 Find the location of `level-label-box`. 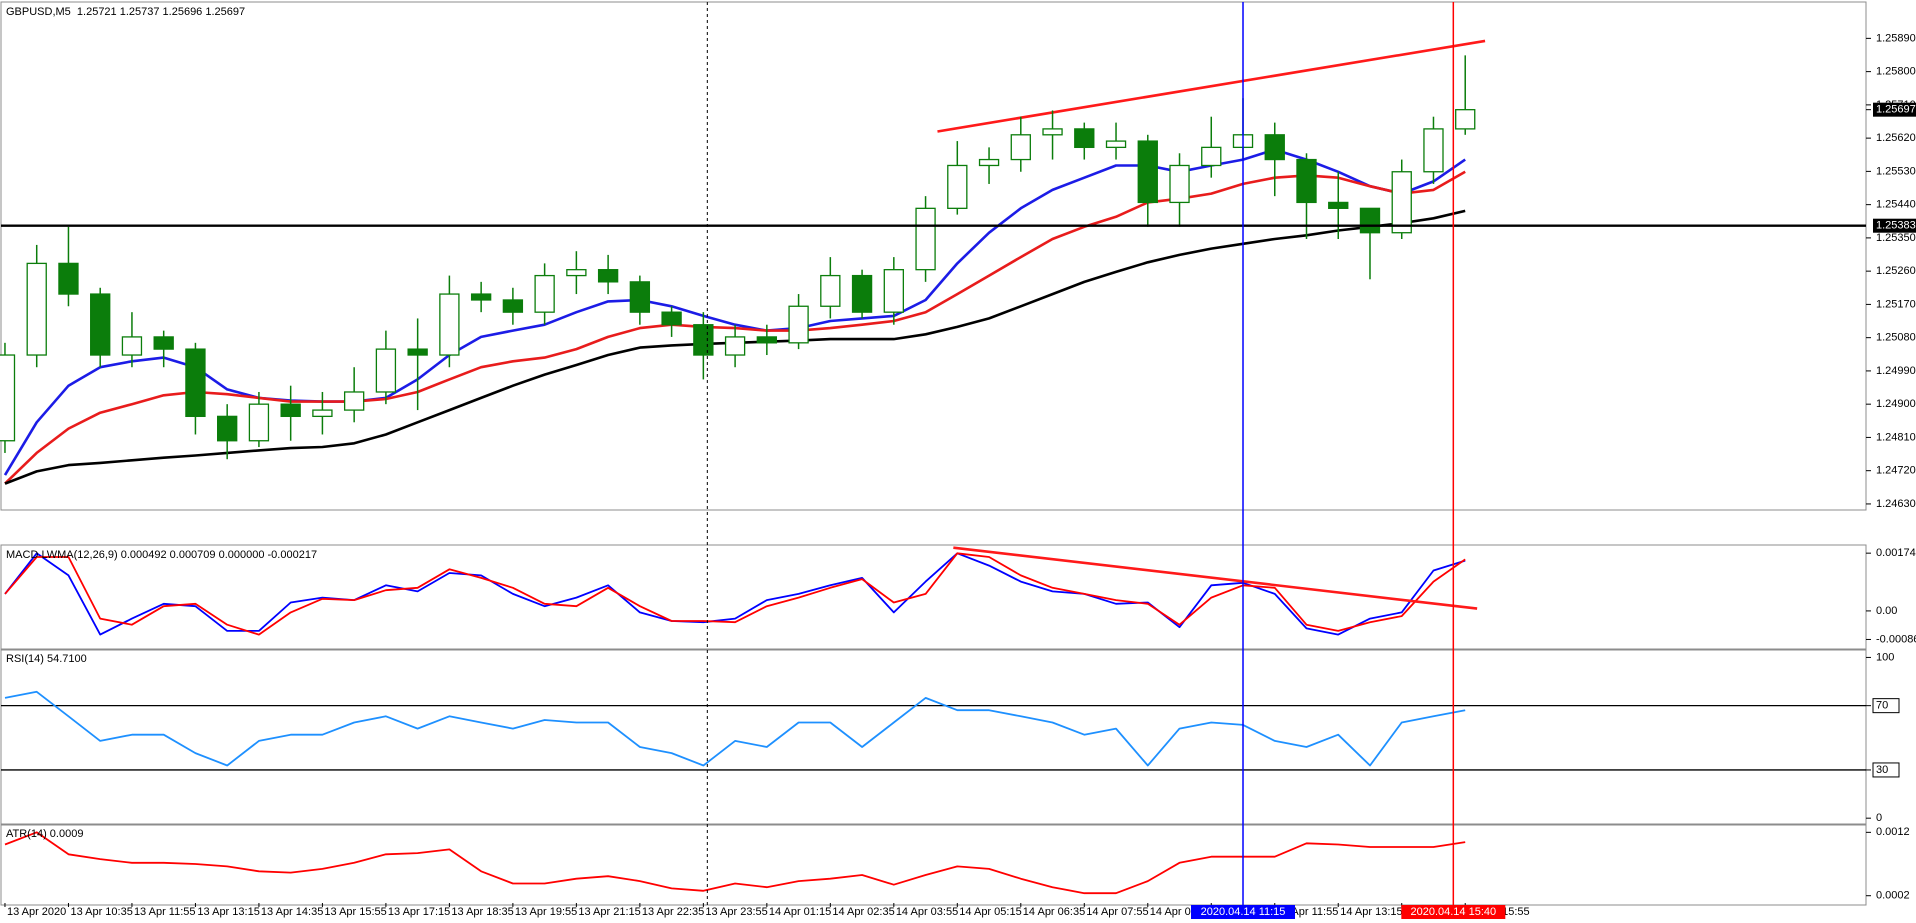

level-label-box is located at coordinates (1886, 770).